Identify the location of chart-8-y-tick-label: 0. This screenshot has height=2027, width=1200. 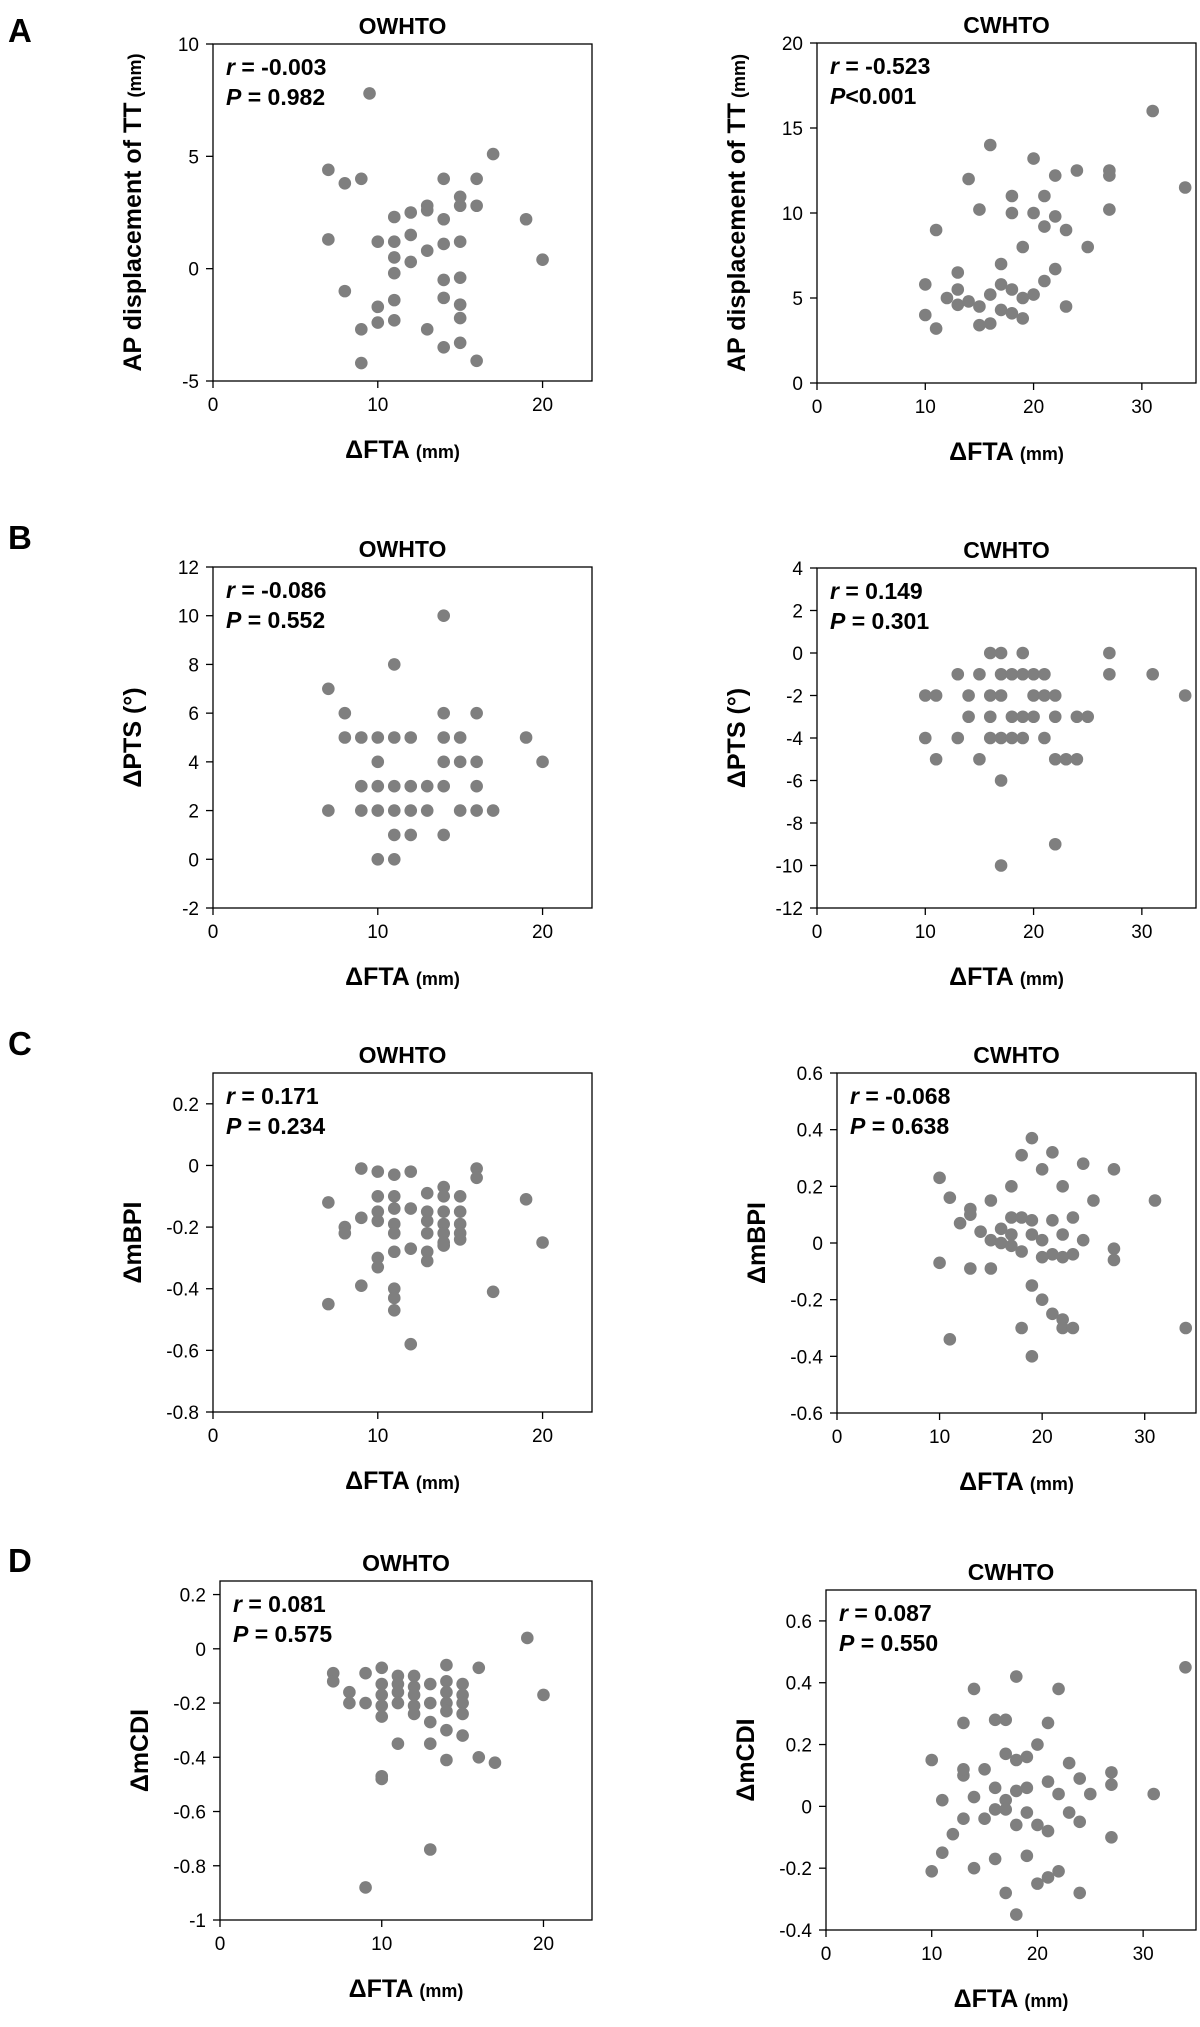
(806, 1807).